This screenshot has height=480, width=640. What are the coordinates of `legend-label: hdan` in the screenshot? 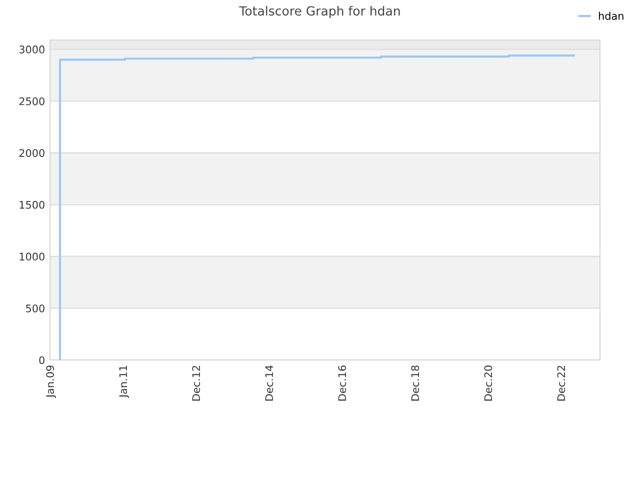 It's located at (611, 16).